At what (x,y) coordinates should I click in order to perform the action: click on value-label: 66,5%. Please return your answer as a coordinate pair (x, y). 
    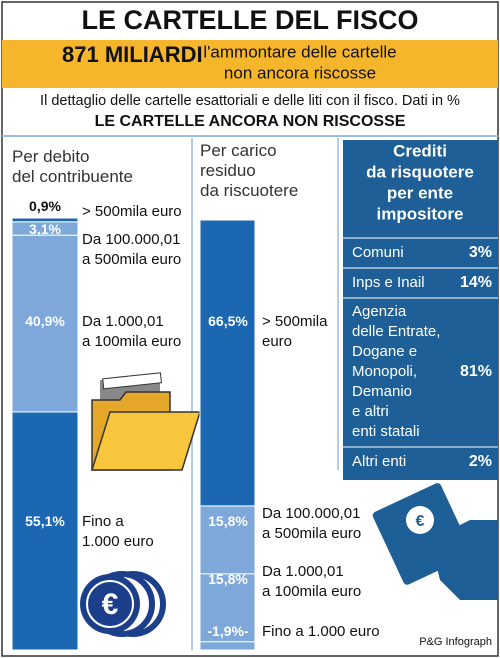
    Looking at the image, I should click on (228, 321).